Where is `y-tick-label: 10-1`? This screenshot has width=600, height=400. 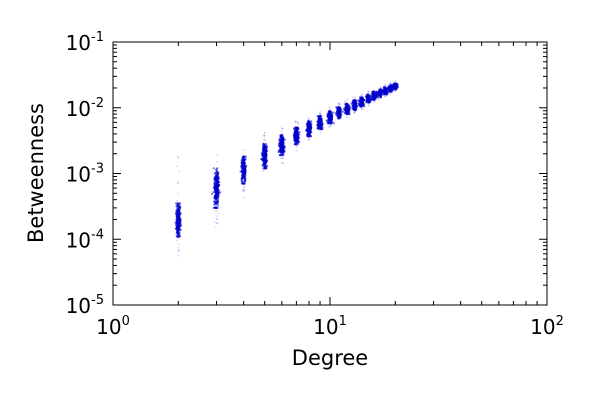 y-tick-label: 10-1 is located at coordinates (85, 42).